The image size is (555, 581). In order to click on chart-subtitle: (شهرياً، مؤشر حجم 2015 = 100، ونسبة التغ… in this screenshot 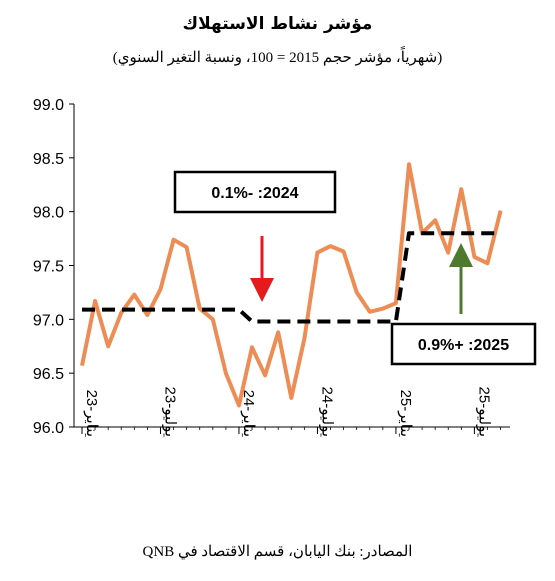, I will do `click(277, 58)`.